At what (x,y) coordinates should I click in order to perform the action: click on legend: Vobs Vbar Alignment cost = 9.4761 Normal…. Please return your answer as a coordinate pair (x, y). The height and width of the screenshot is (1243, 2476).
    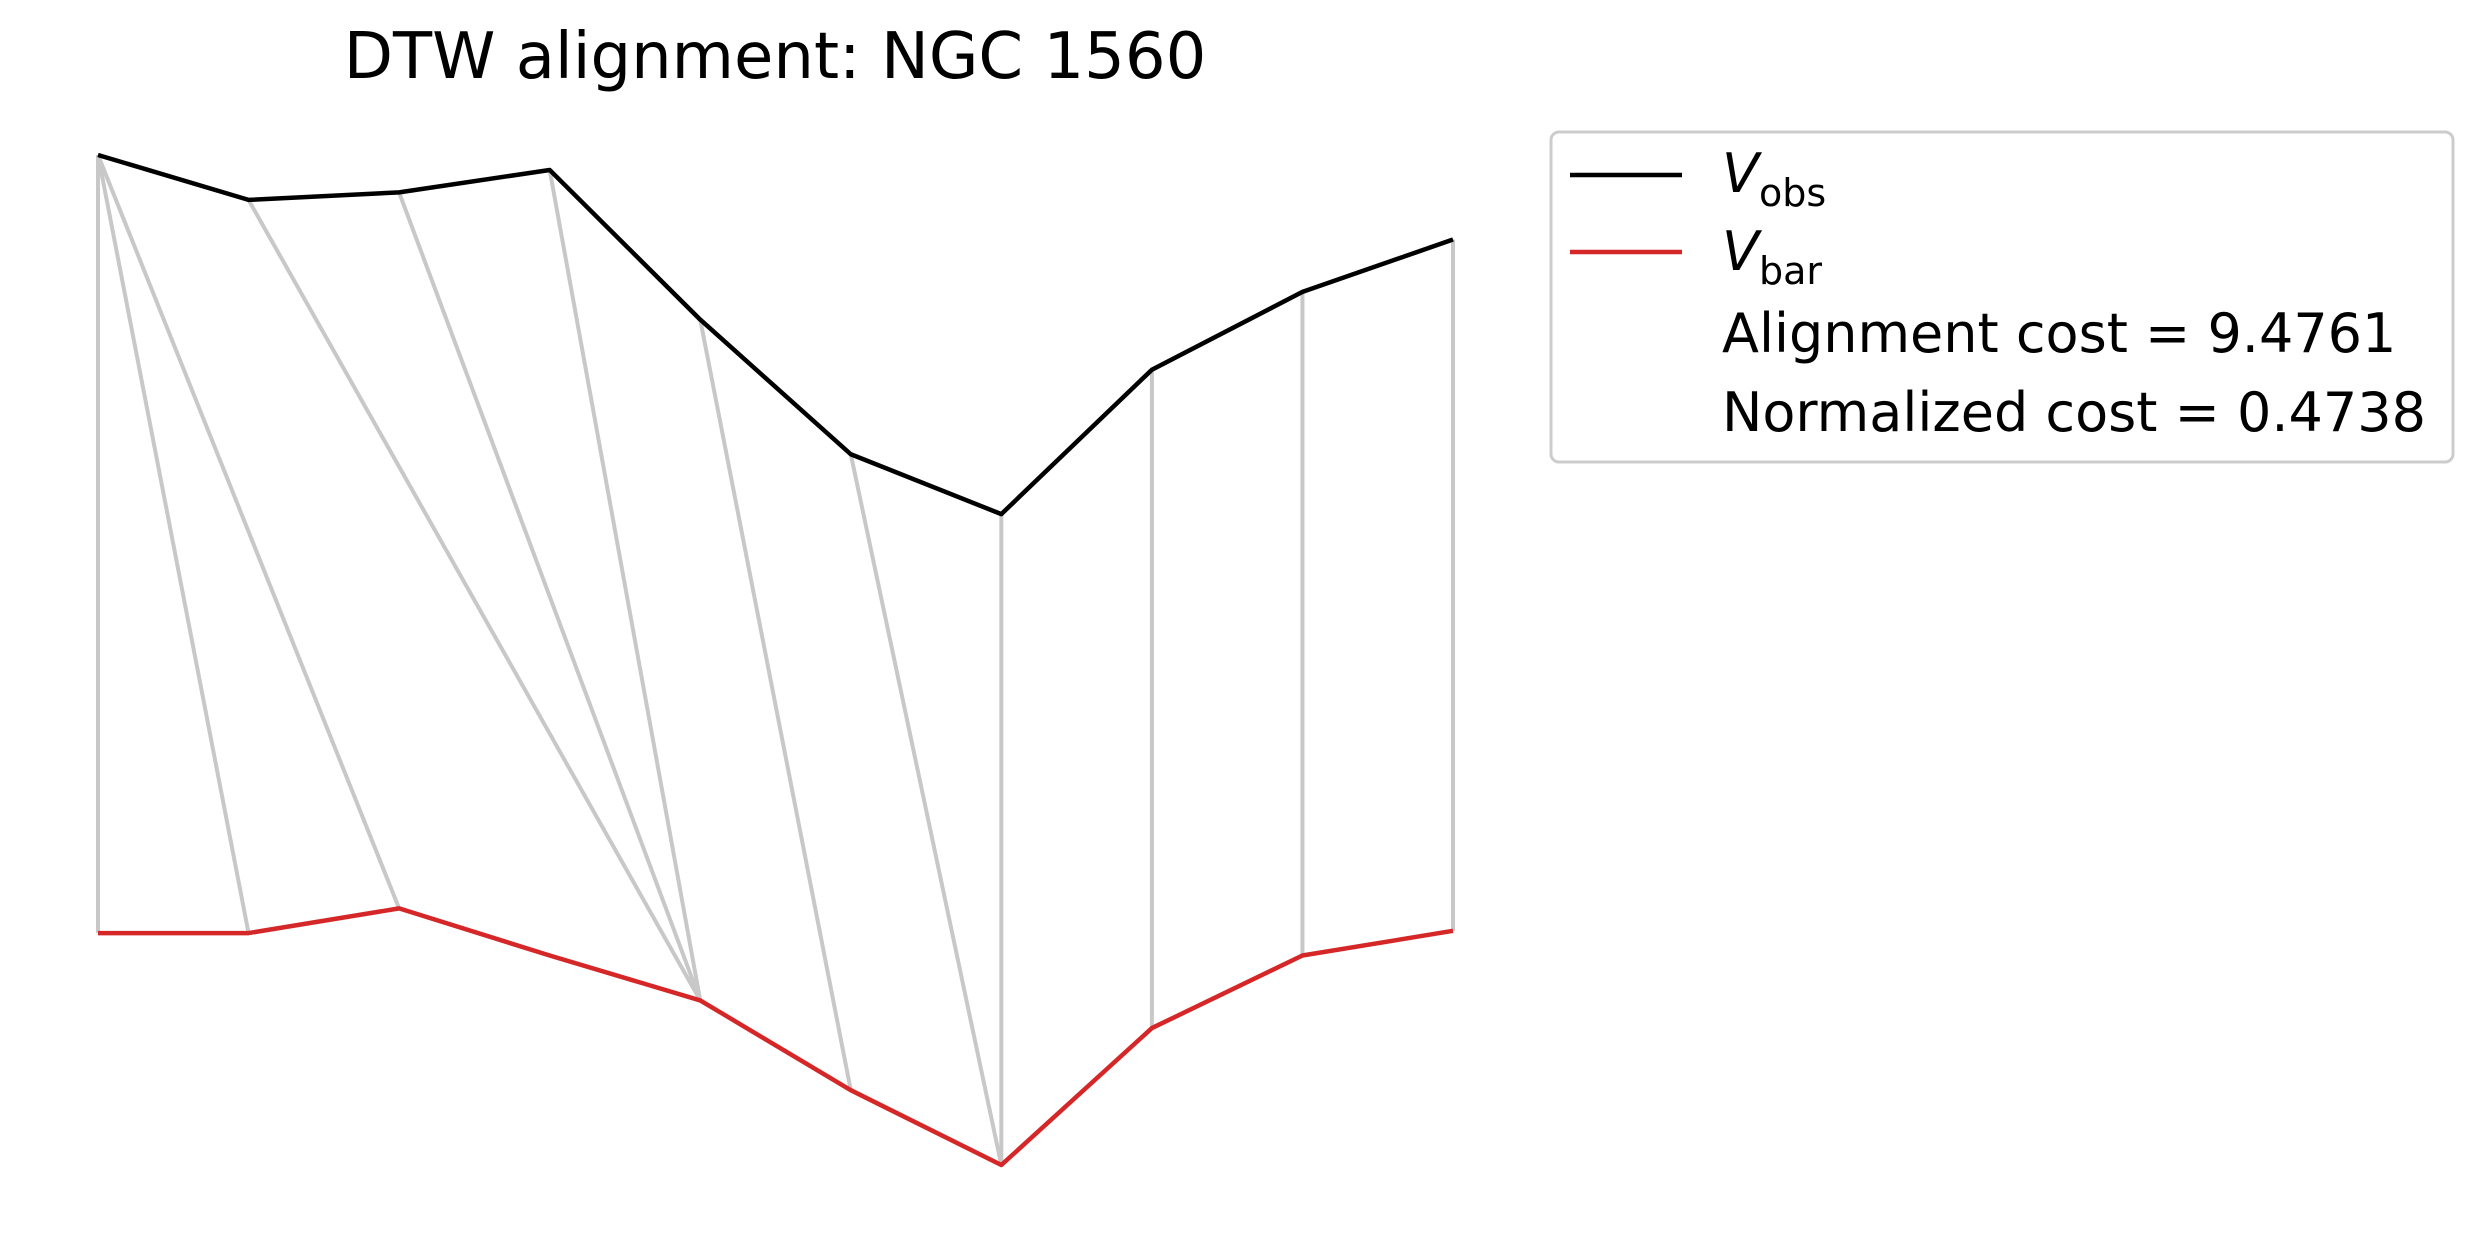
    Looking at the image, I should click on (2002, 297).